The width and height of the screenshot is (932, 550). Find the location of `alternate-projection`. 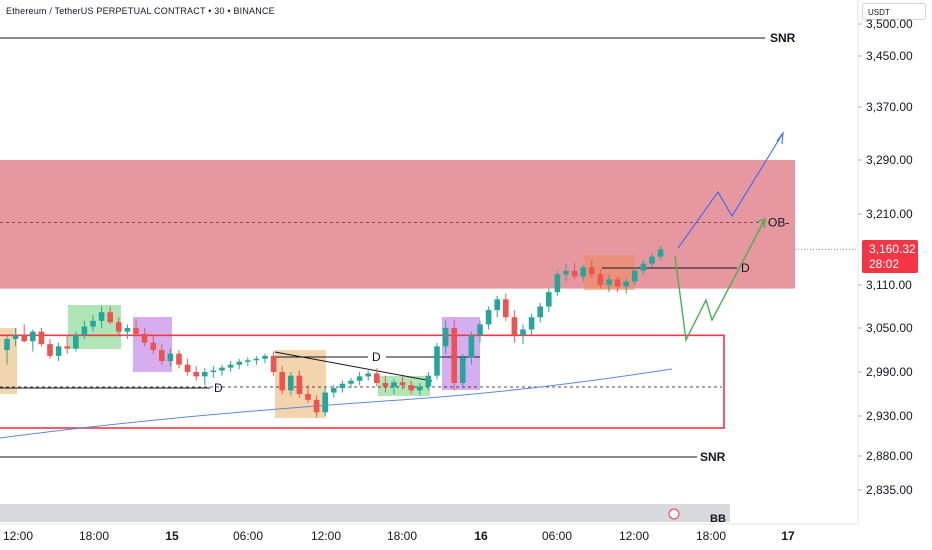

alternate-projection is located at coordinates (720, 280).